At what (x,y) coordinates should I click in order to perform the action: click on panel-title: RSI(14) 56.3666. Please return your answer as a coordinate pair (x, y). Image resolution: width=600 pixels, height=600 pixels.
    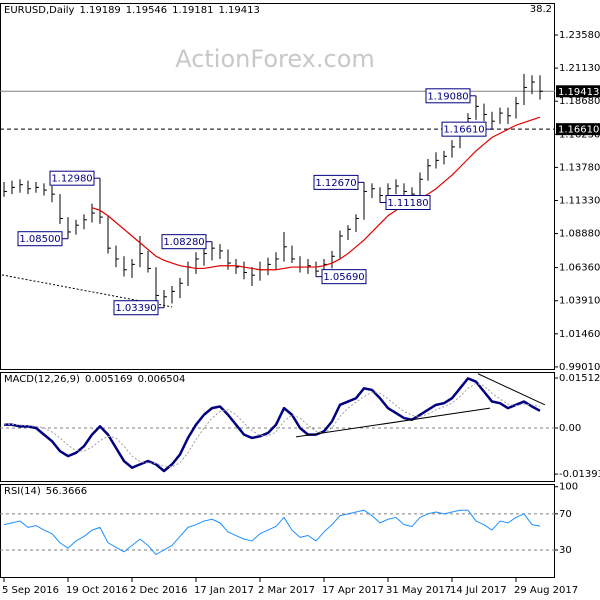
    Looking at the image, I should click on (45, 491).